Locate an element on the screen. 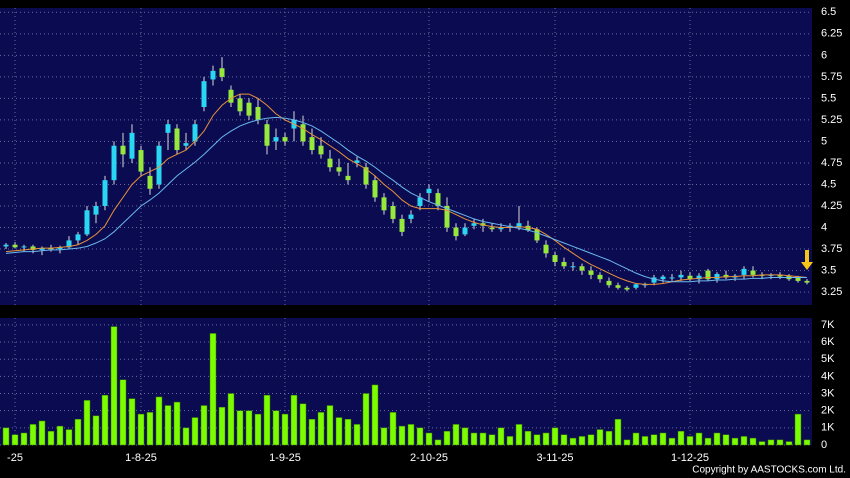 This screenshot has height=478, width=850. y-tick-label: 4.5 is located at coordinates (828, 184).